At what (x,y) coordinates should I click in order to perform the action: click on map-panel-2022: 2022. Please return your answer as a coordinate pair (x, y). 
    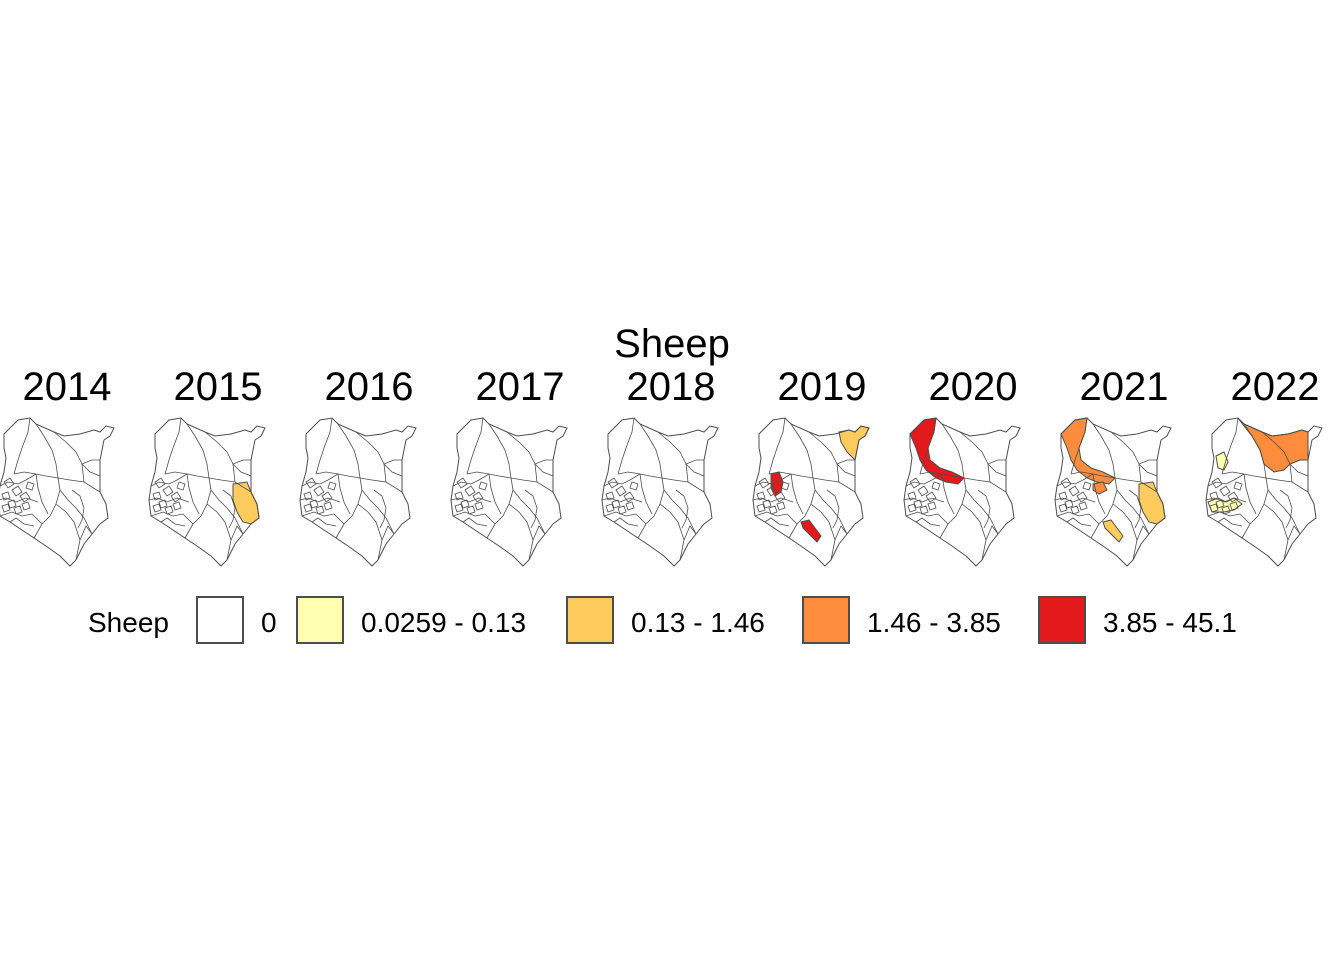
    Looking at the image, I should click on (1272, 472).